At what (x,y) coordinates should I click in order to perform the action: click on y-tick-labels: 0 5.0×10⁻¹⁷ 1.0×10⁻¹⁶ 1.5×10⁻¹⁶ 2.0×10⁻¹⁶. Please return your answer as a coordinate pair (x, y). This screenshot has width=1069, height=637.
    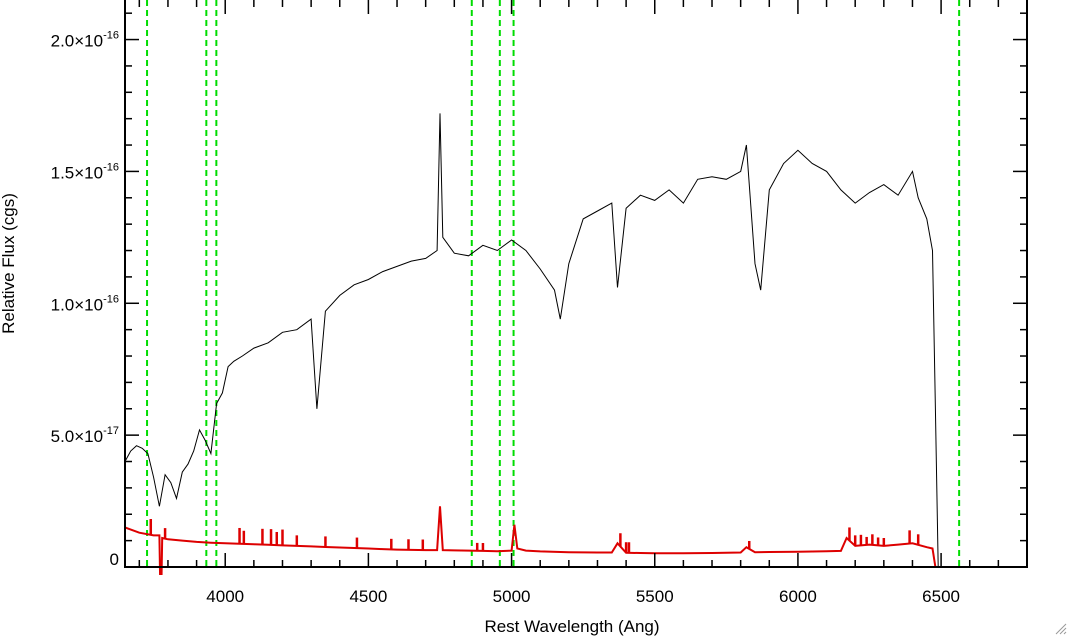
    Looking at the image, I should click on (85, 299).